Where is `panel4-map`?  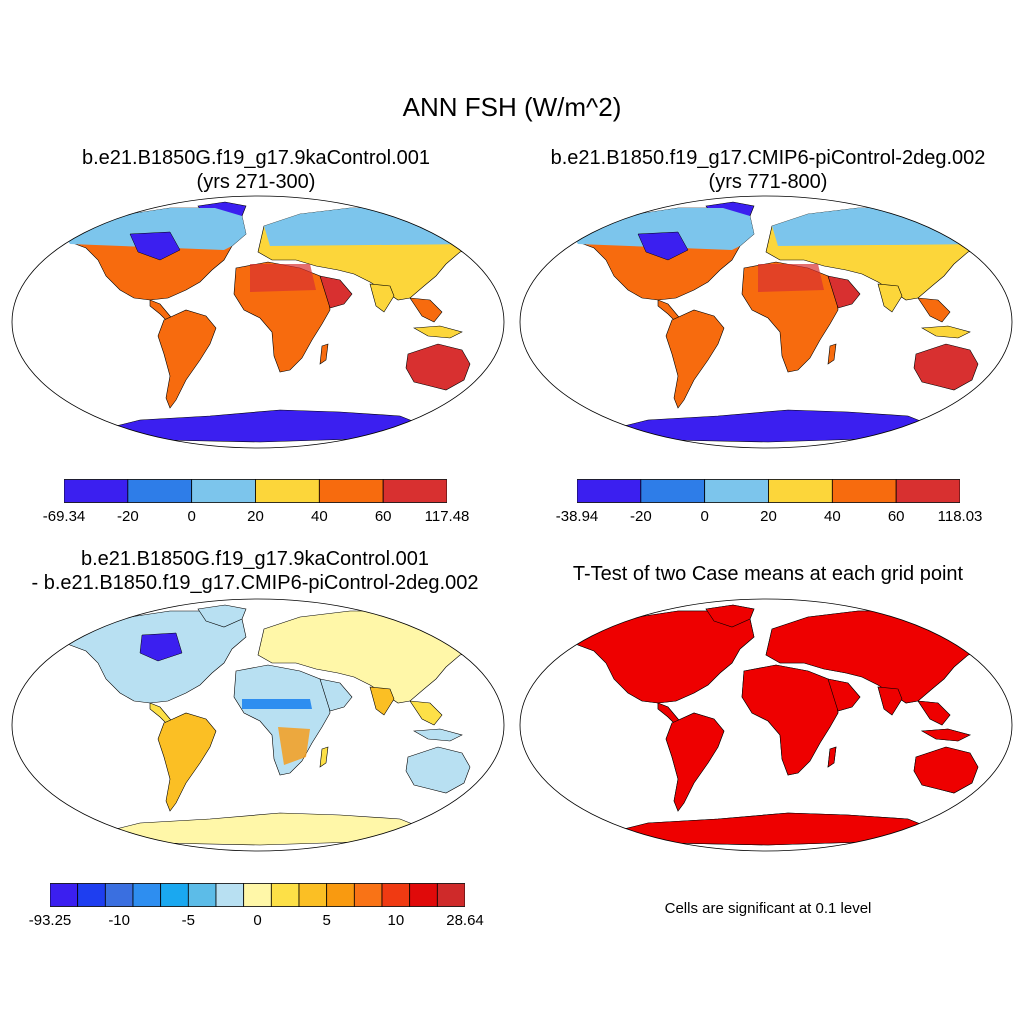
panel4-map is located at coordinates (766, 725).